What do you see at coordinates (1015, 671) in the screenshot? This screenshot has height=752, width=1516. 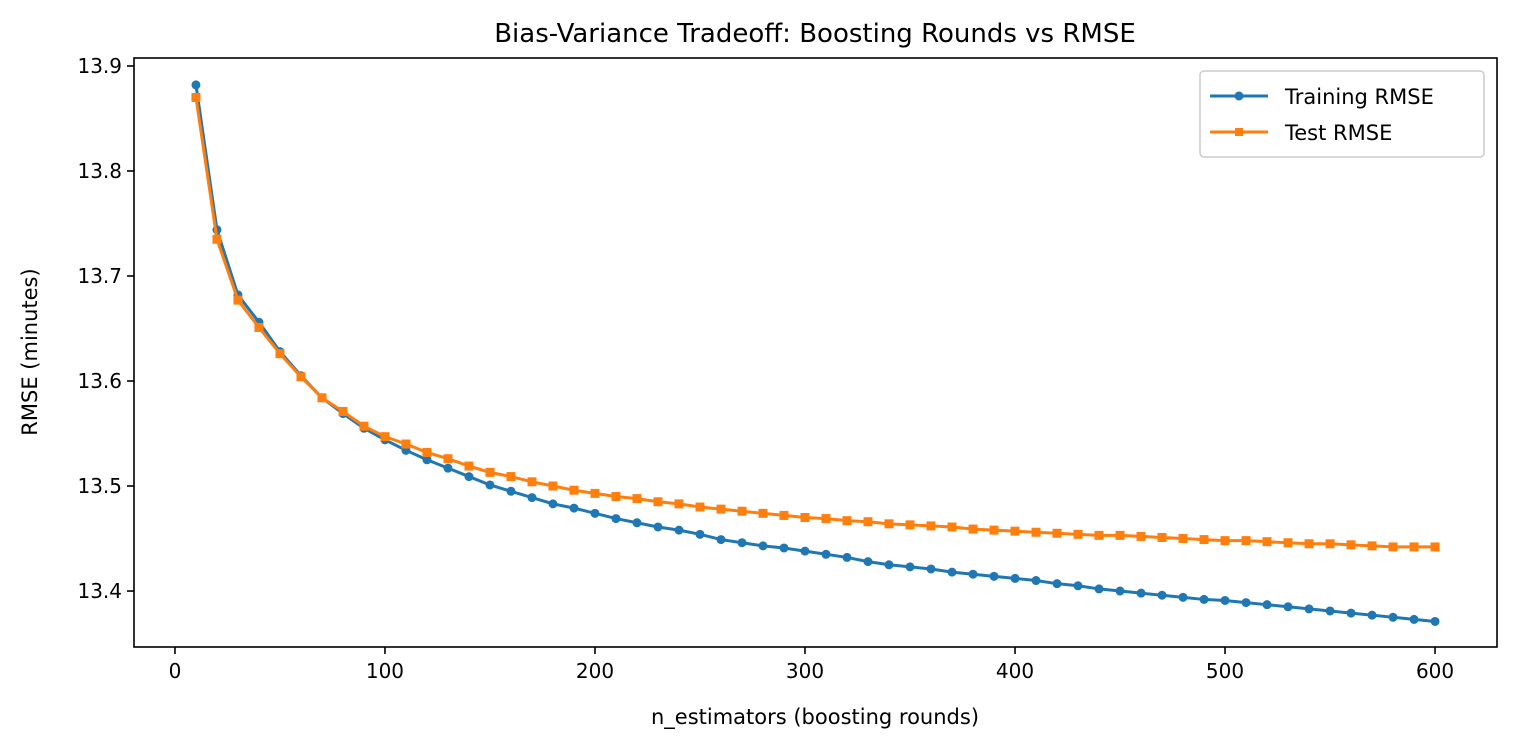 I see `x-tick-label: 400` at bounding box center [1015, 671].